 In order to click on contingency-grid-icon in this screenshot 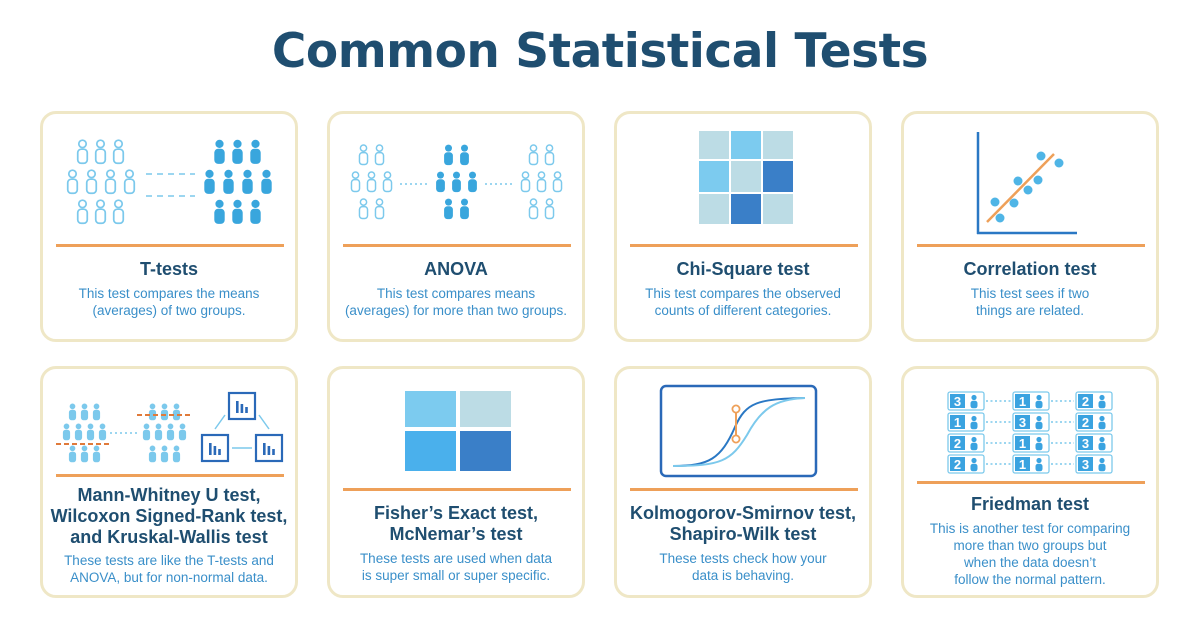, I will do `click(743, 179)`.